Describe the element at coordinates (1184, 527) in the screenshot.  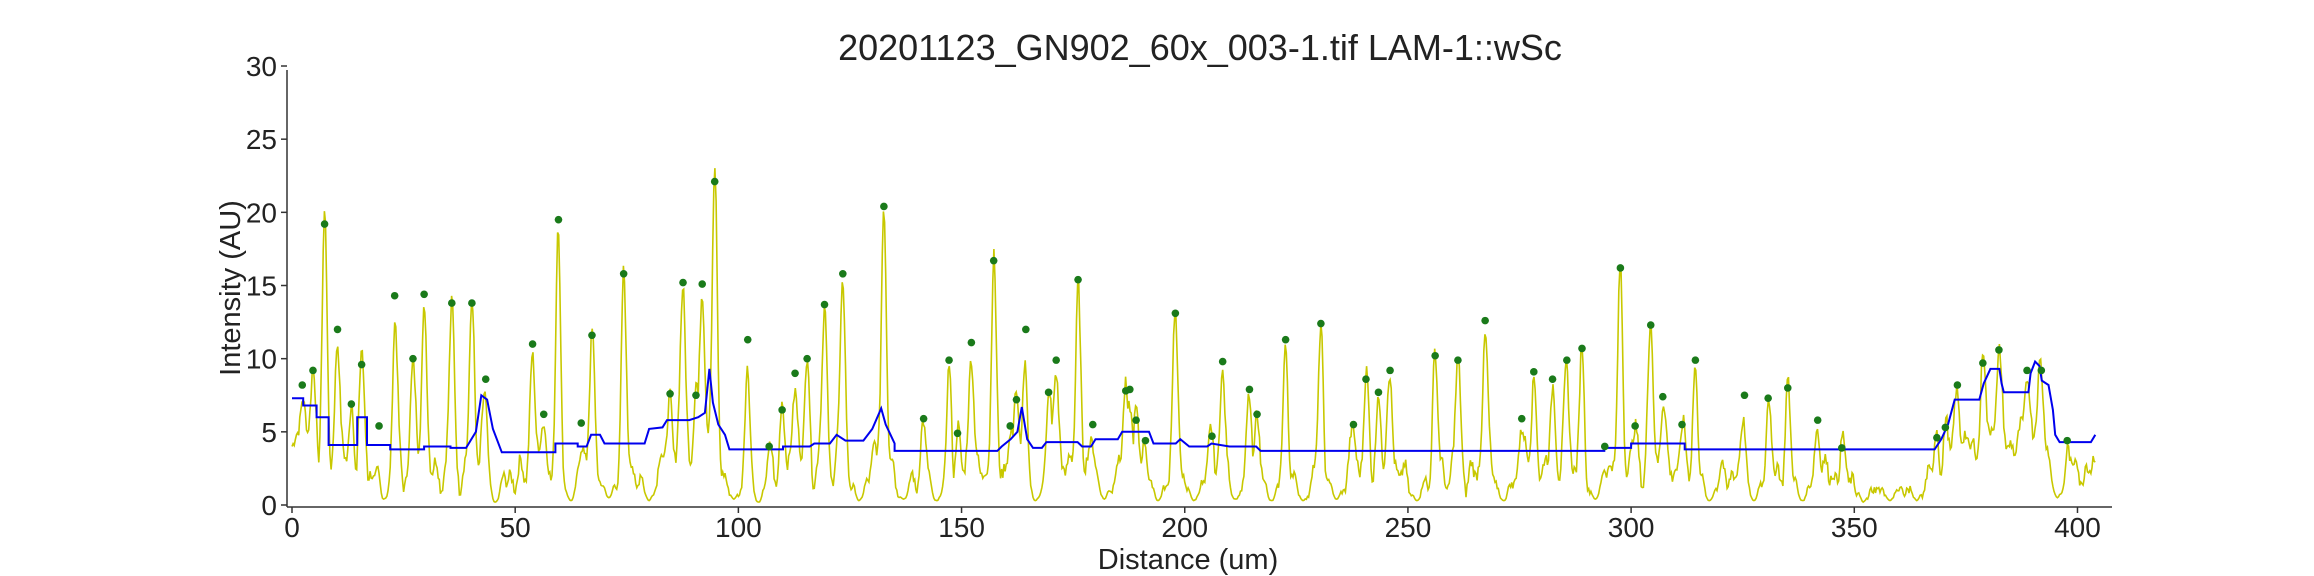
I see `x-tick-label: 200` at that location.